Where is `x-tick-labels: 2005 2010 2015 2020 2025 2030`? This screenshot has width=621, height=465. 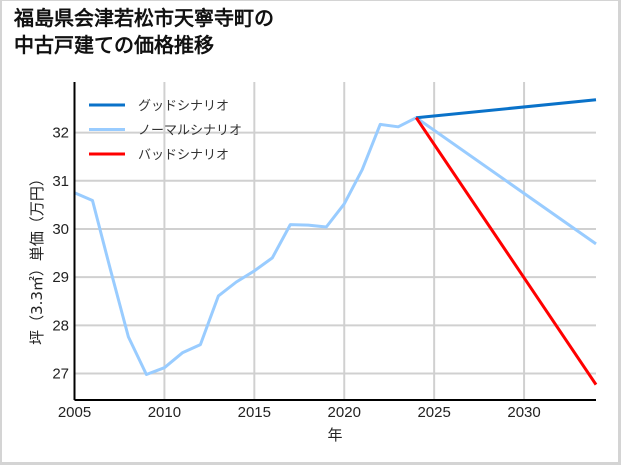
x-tick-labels: 2005 2010 2015 2020 2025 2030 is located at coordinates (299, 412).